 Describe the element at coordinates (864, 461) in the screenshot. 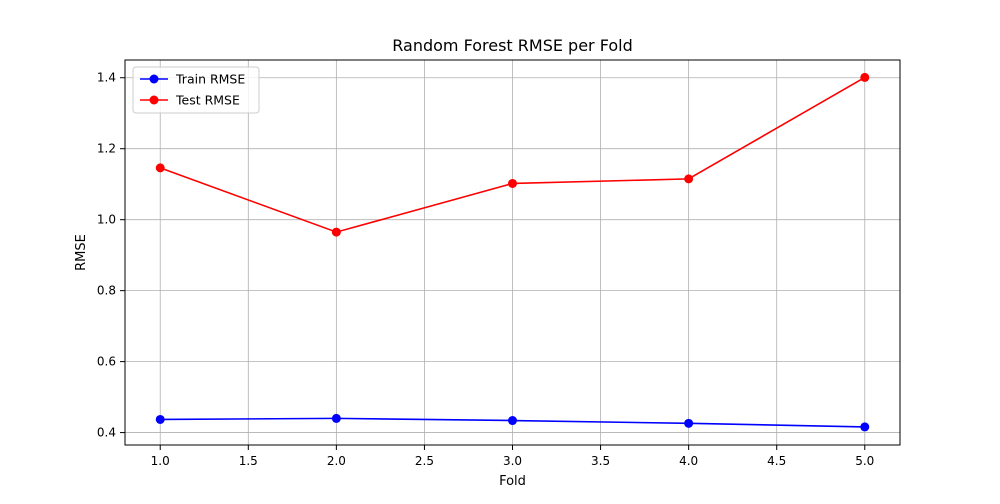

I see `x-tick-label: 5.0` at that location.